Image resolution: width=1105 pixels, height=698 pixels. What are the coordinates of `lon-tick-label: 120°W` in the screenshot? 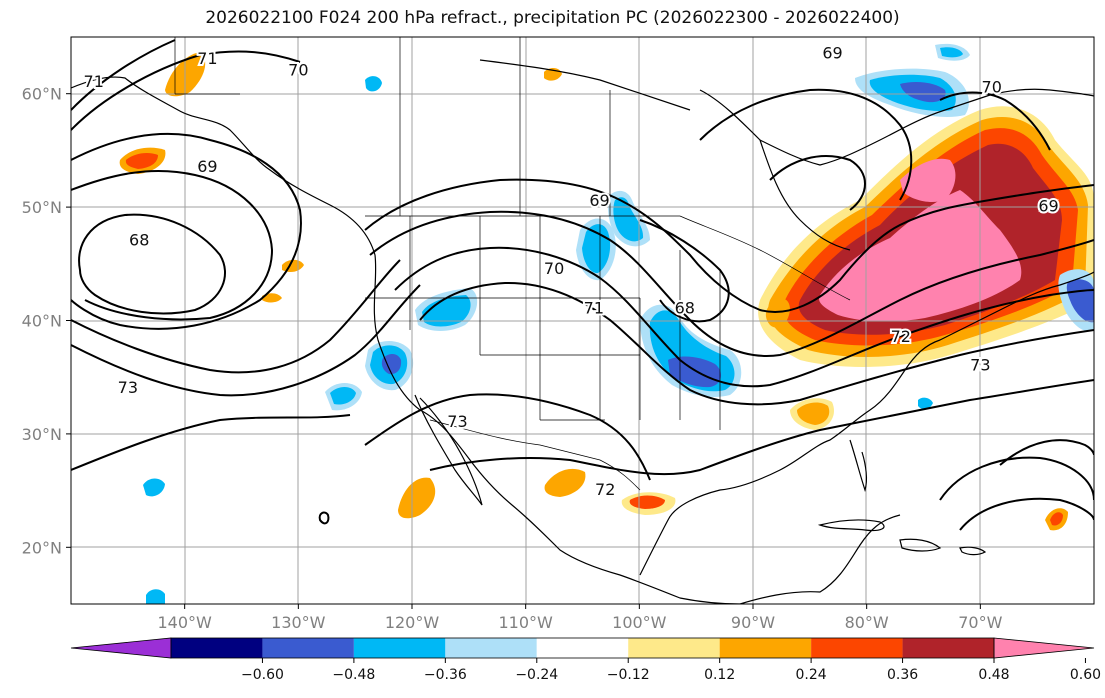 It's located at (412, 622).